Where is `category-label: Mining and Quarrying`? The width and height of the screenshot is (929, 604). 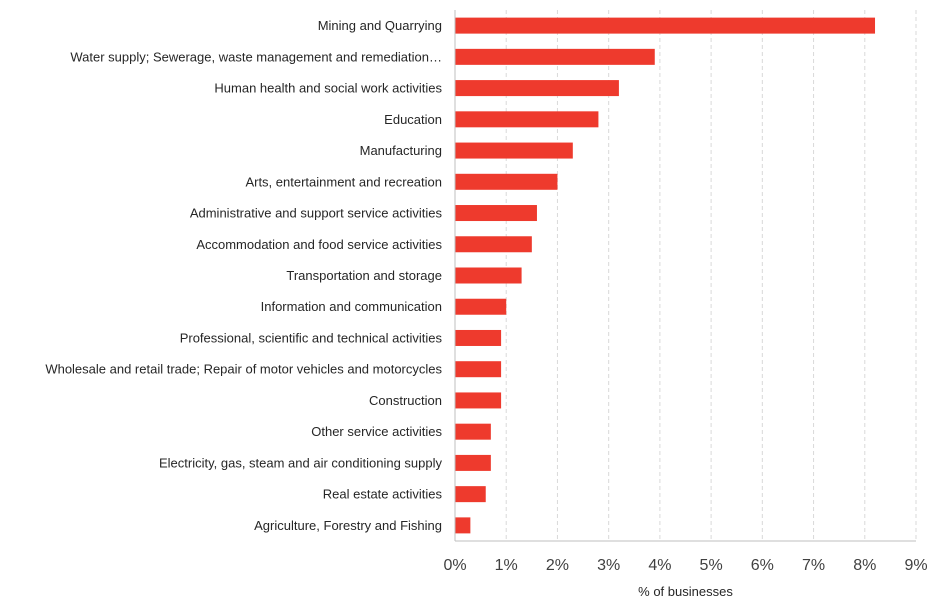
category-label: Mining and Quarrying is located at coordinates (380, 25).